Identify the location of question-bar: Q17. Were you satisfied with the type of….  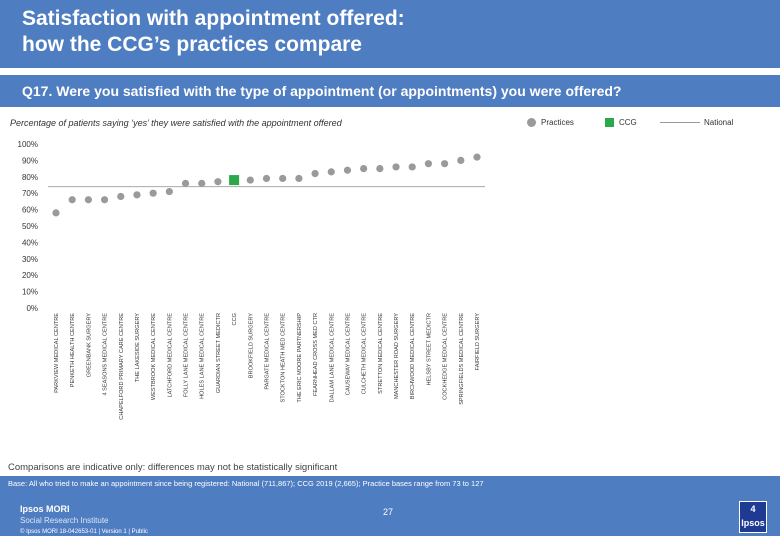
(390, 91).